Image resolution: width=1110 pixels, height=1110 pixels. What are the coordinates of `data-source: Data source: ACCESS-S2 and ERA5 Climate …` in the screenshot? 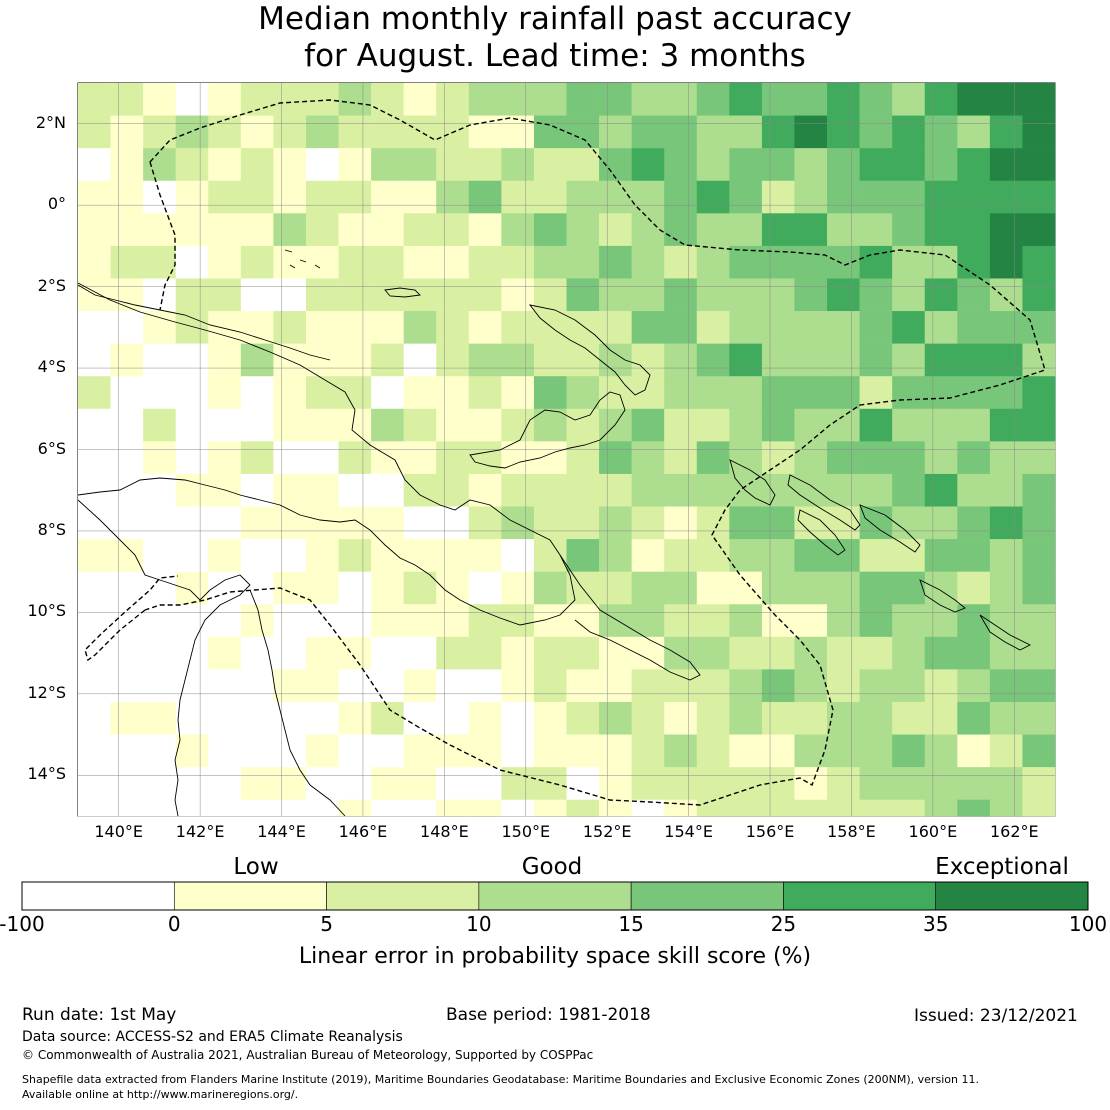 It's located at (212, 1037).